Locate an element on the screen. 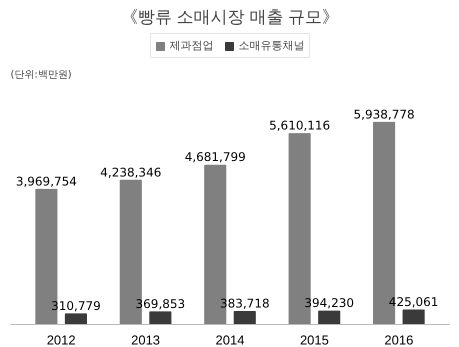 This screenshot has width=459, height=347. chart-title: 《빵류 소매시장 매출 규모》 is located at coordinates (230, 17).